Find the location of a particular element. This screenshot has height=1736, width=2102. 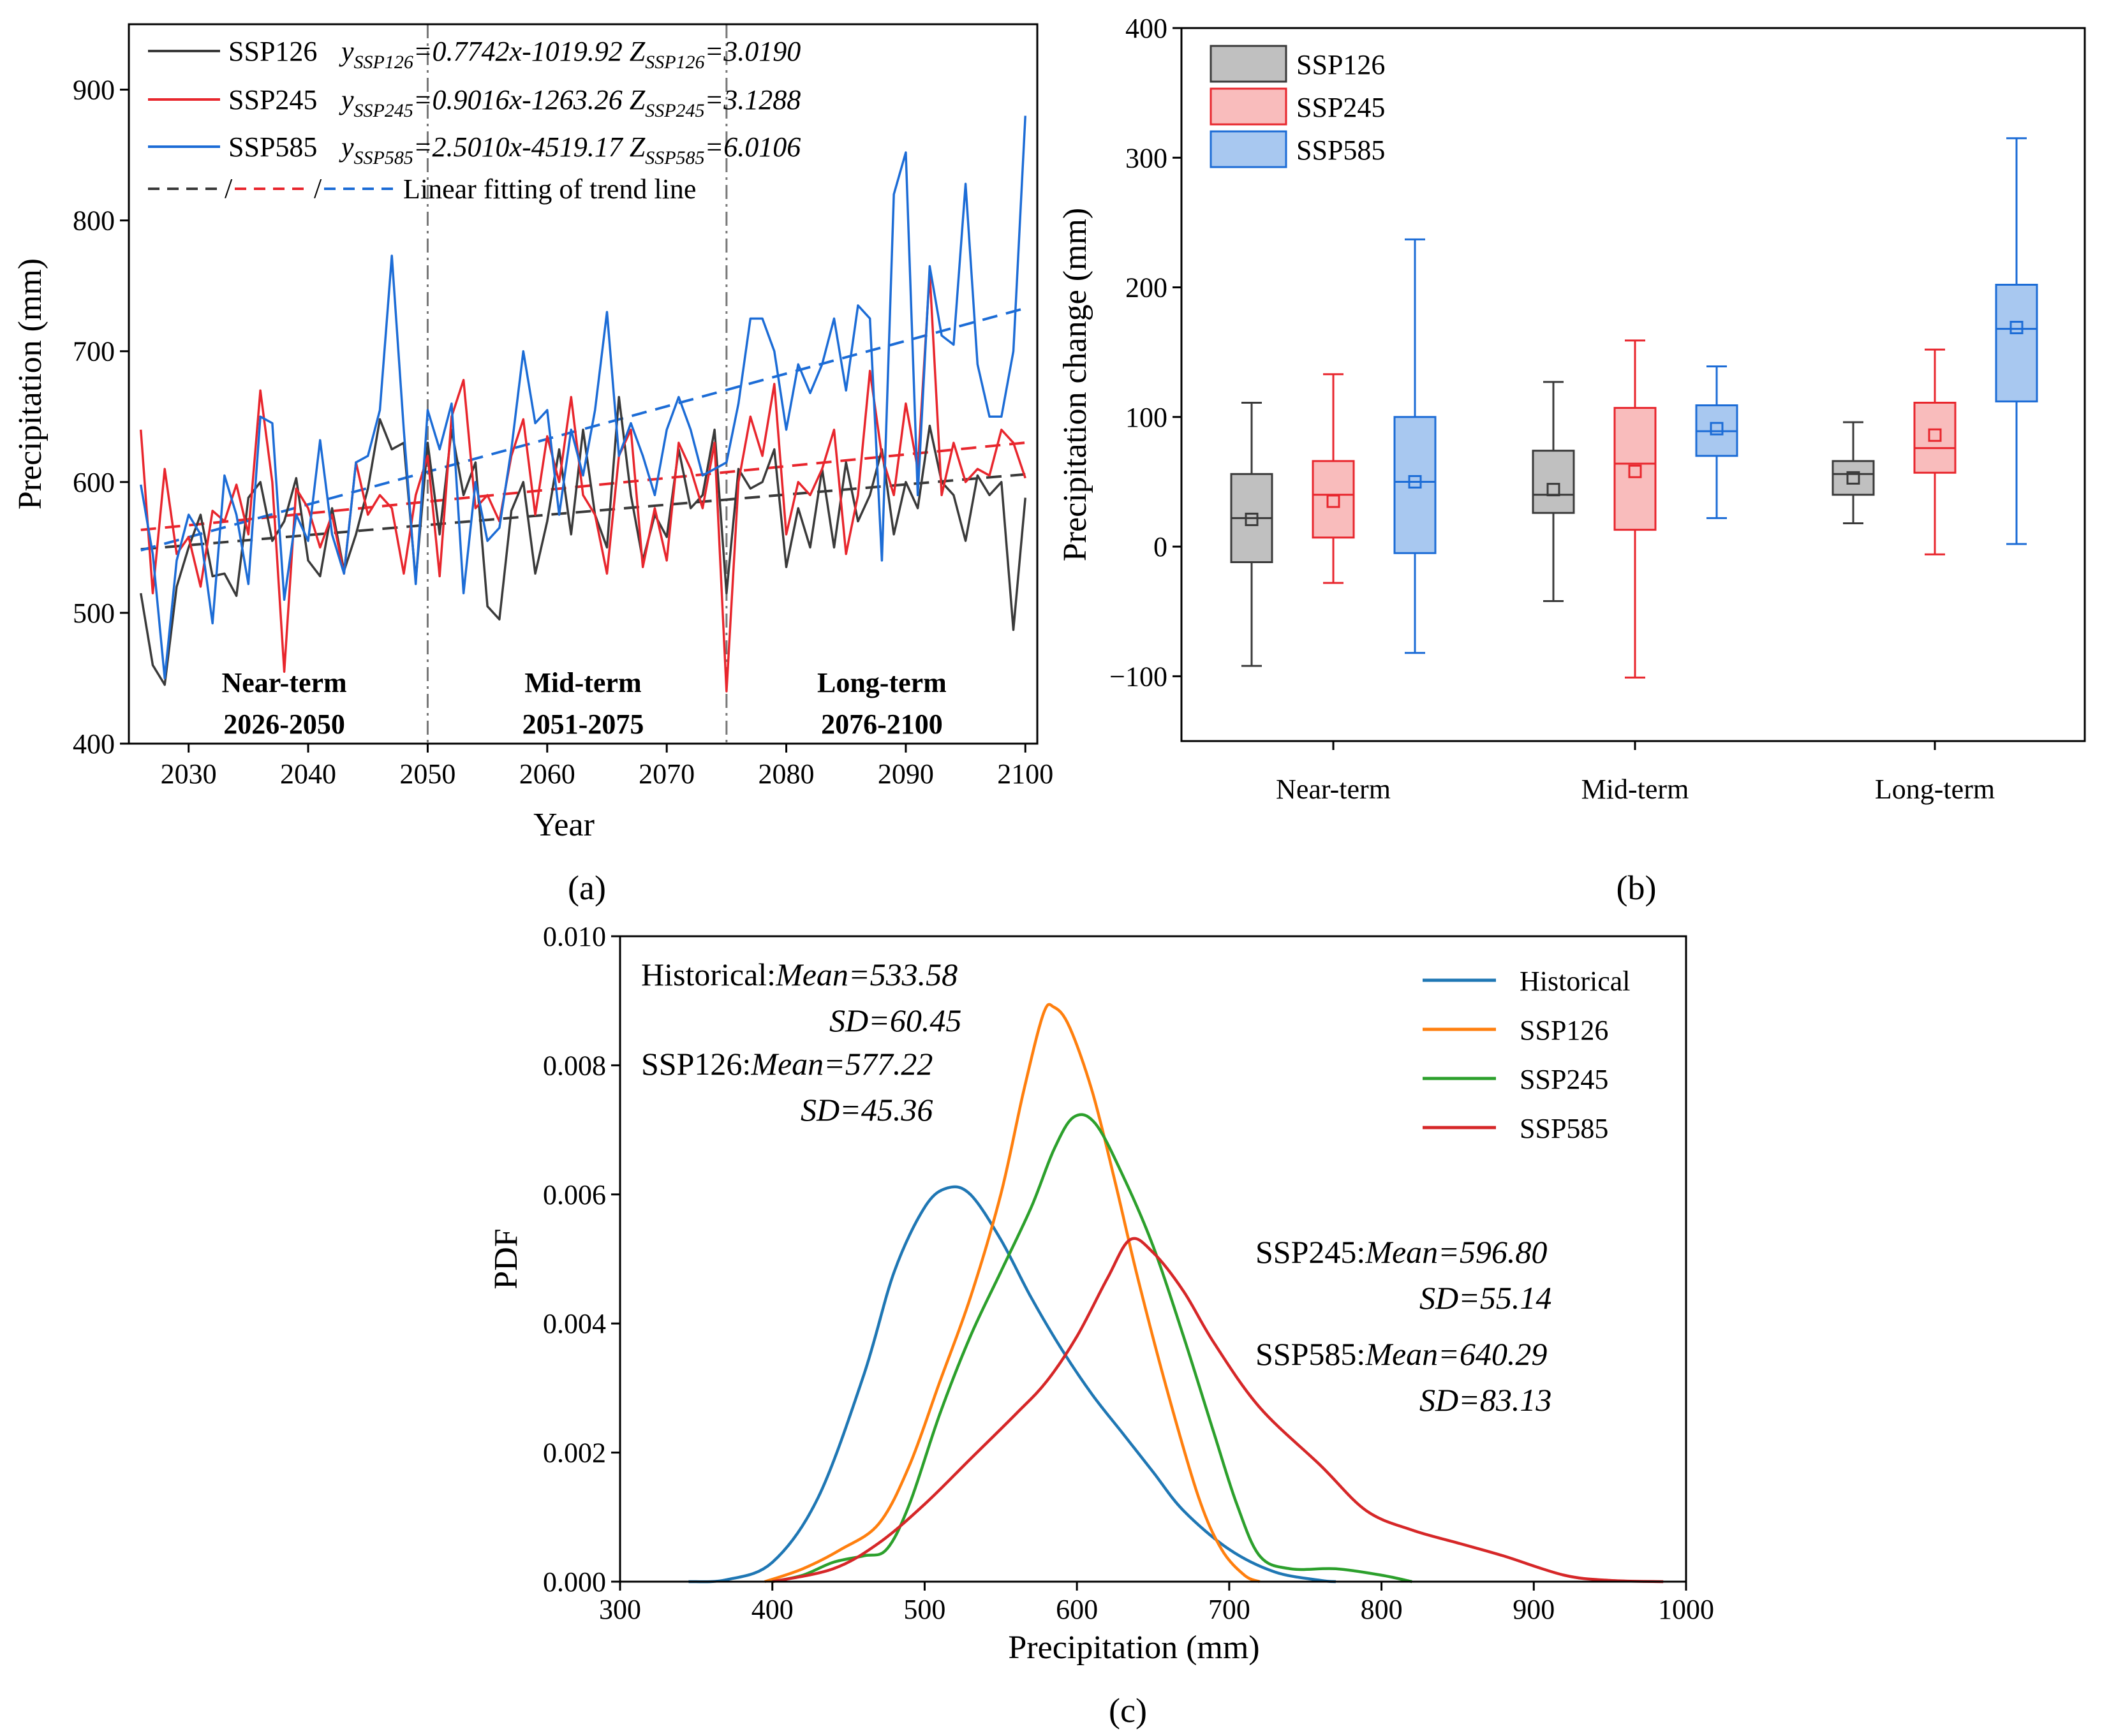

stat-annotation-ssp245: SSP245:Mean=596.80 is located at coordinates (1401, 1252).